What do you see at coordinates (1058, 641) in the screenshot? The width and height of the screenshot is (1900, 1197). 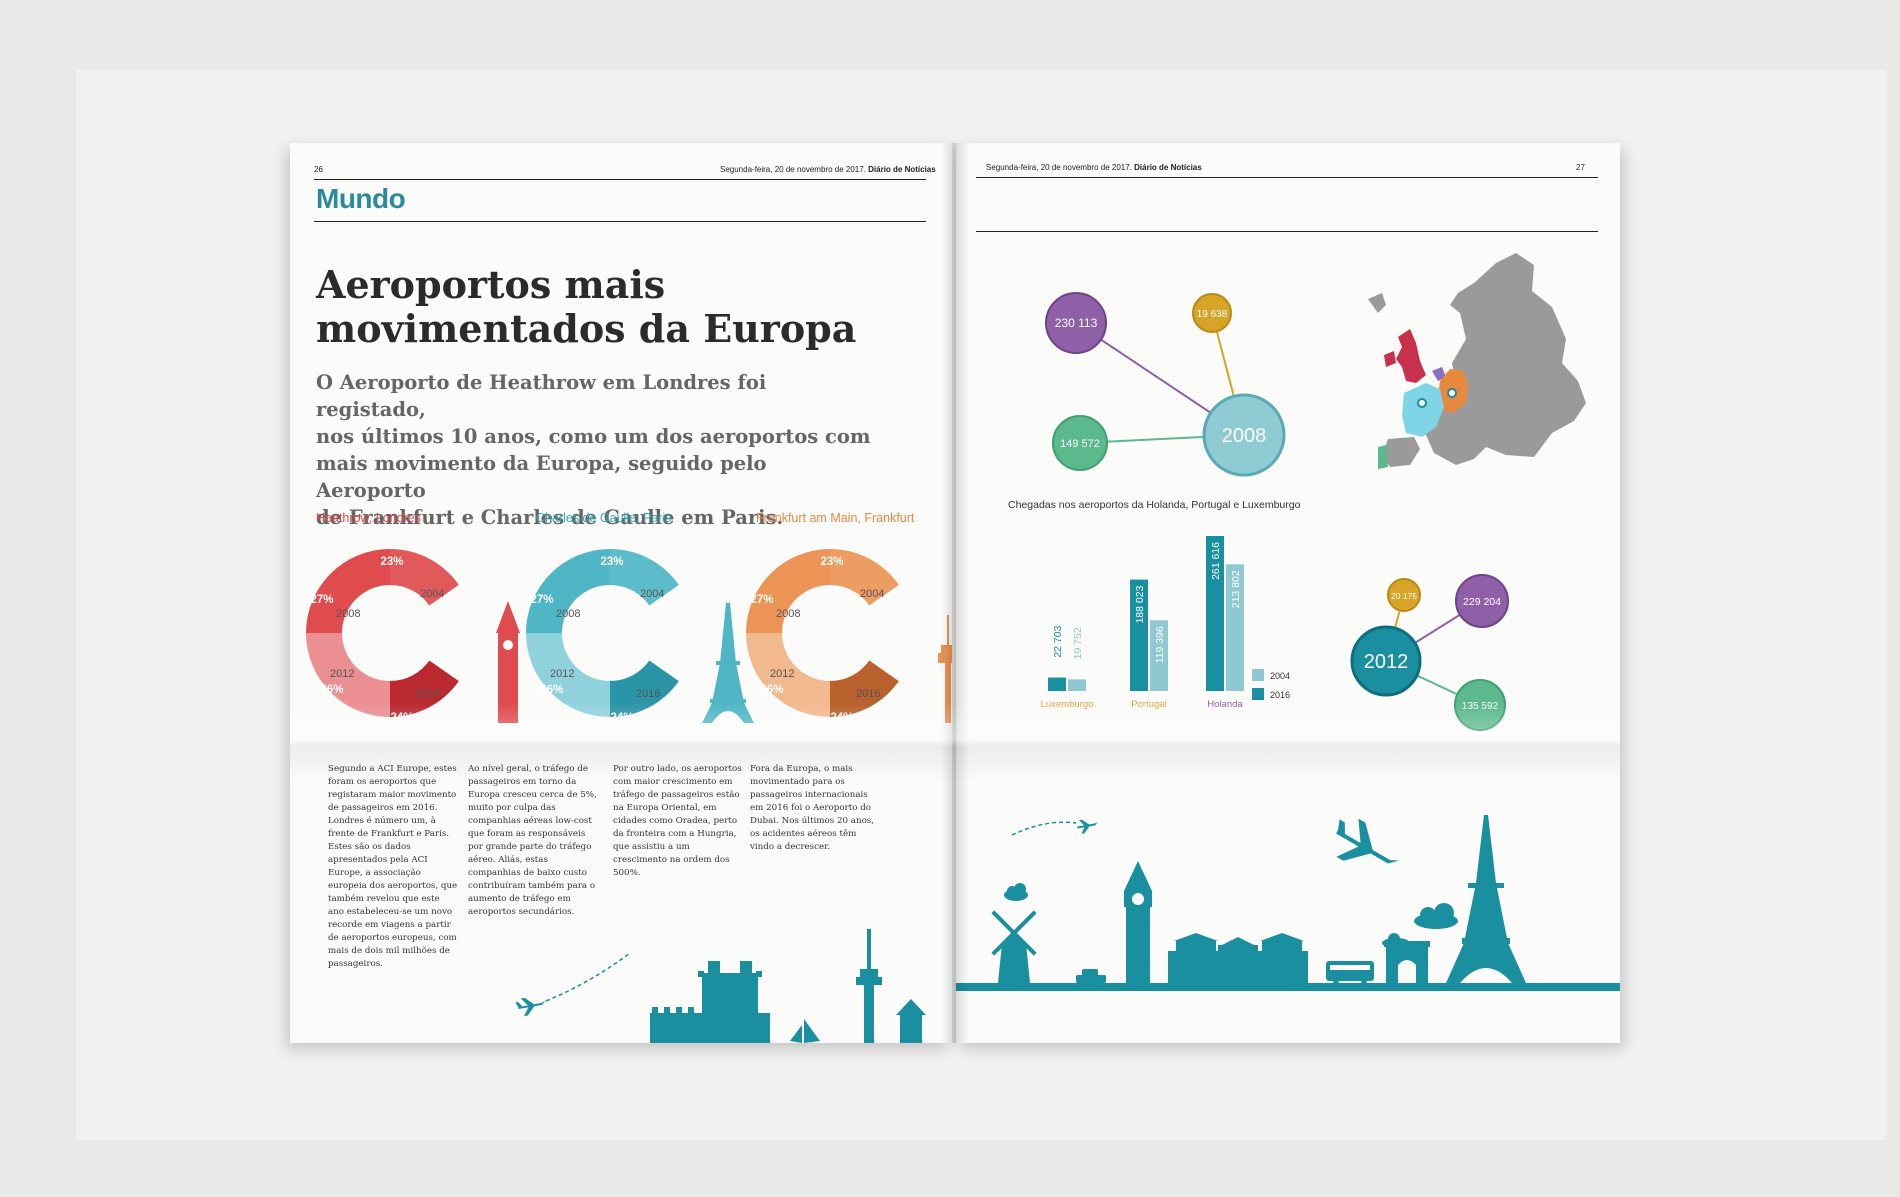 I see `bar-value-label: 22 703` at bounding box center [1058, 641].